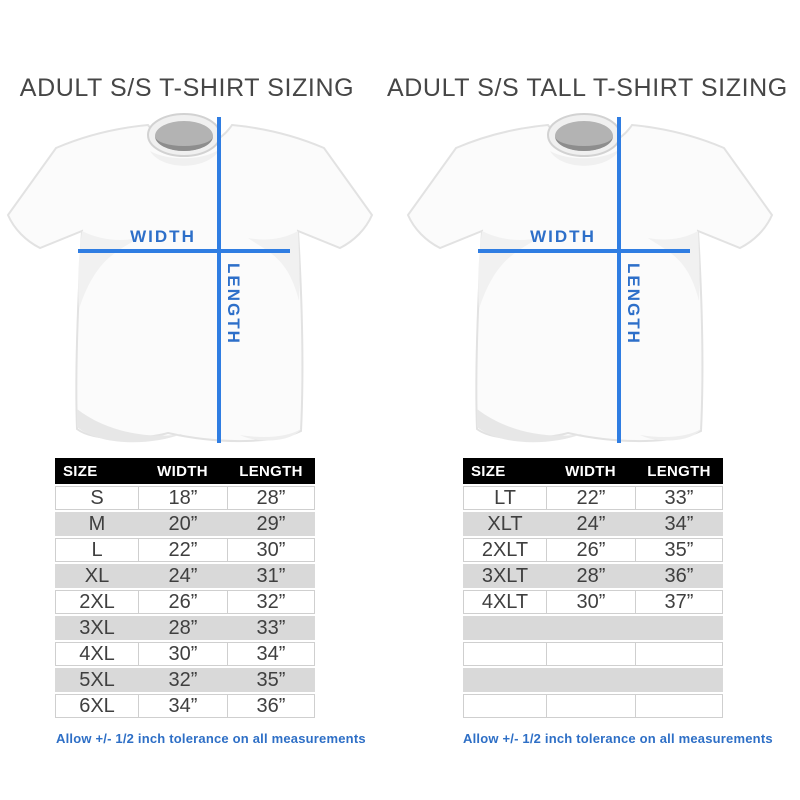  I want to click on table-cell: 4XLT, so click(504, 602).